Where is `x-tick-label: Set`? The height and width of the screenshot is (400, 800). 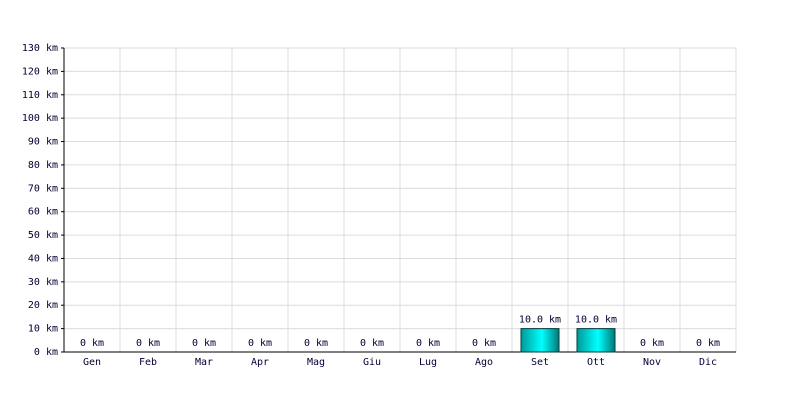 x-tick-label: Set is located at coordinates (540, 362).